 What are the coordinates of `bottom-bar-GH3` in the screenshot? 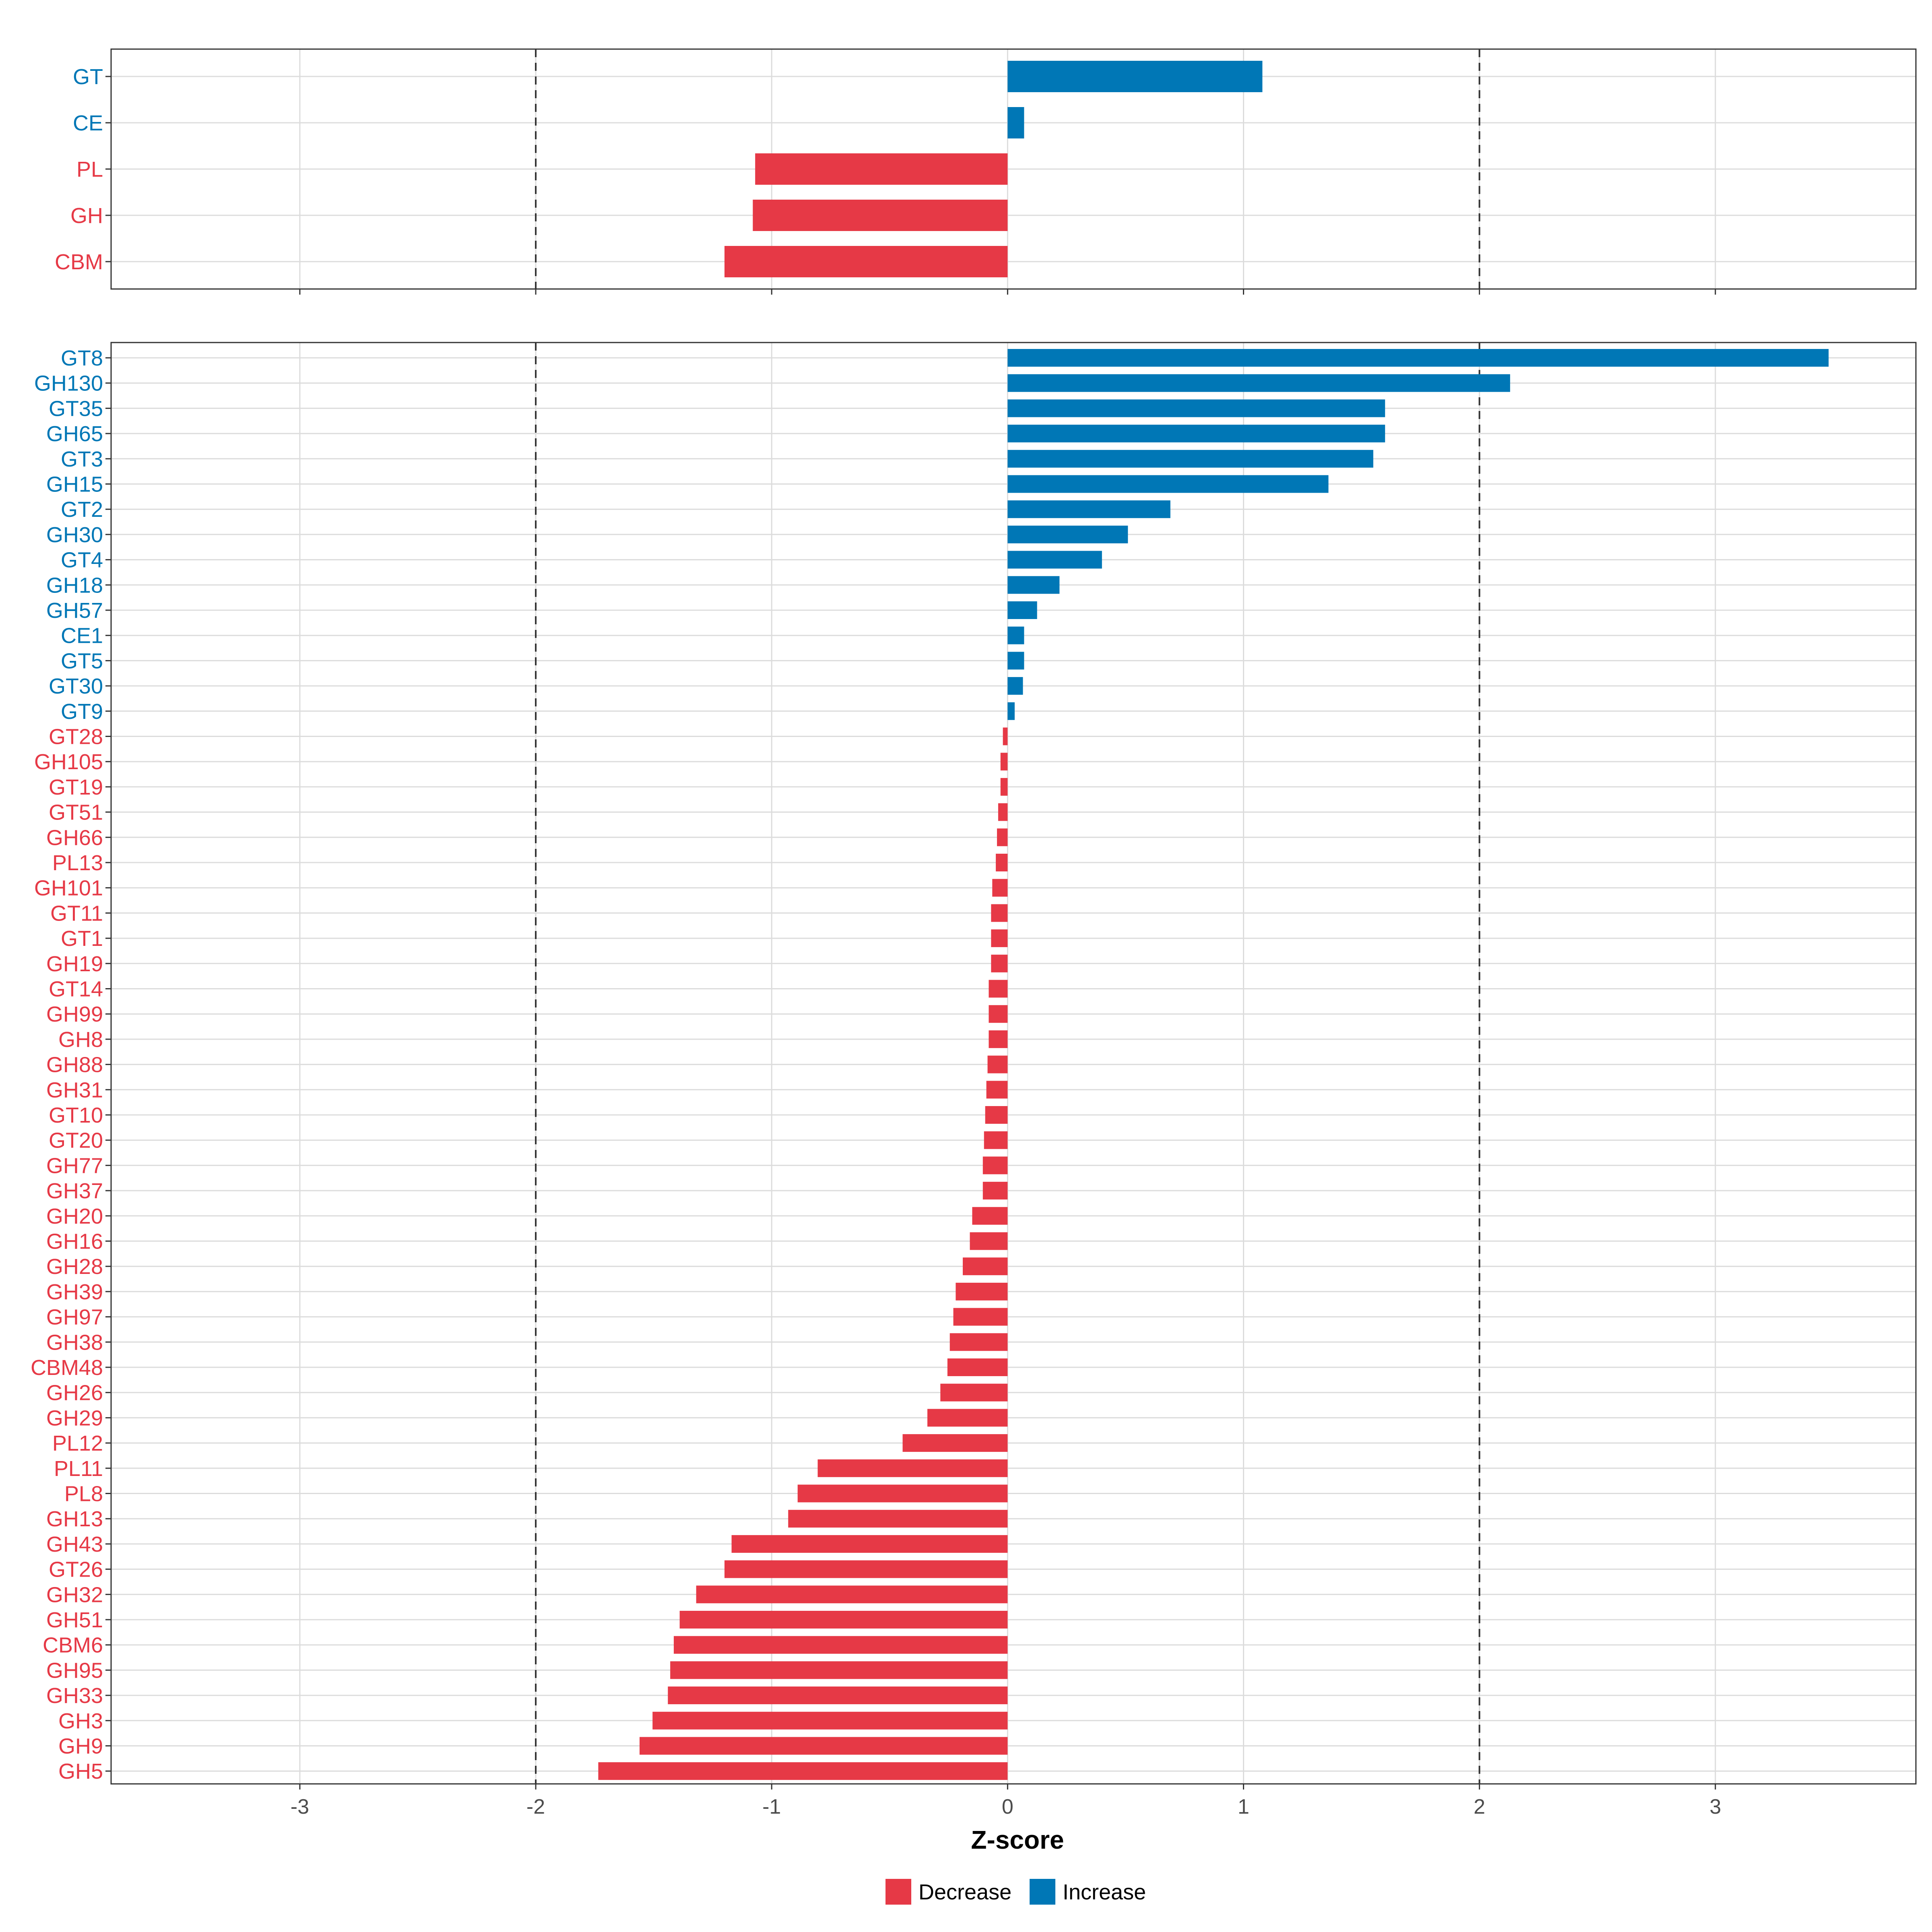 It's located at (830, 1720).